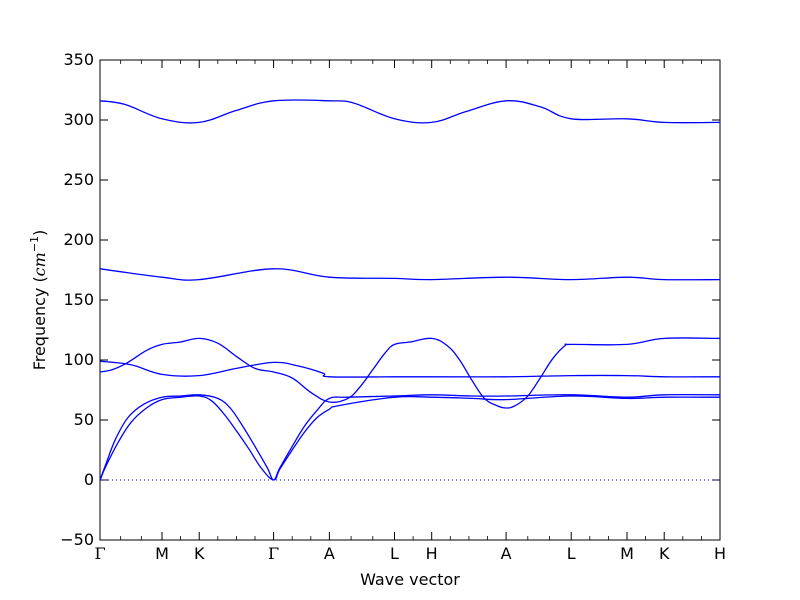 The height and width of the screenshot is (600, 800). I want to click on y-tick-labels: −50 0 50 100 150 200 250 300 350, so click(77, 299).